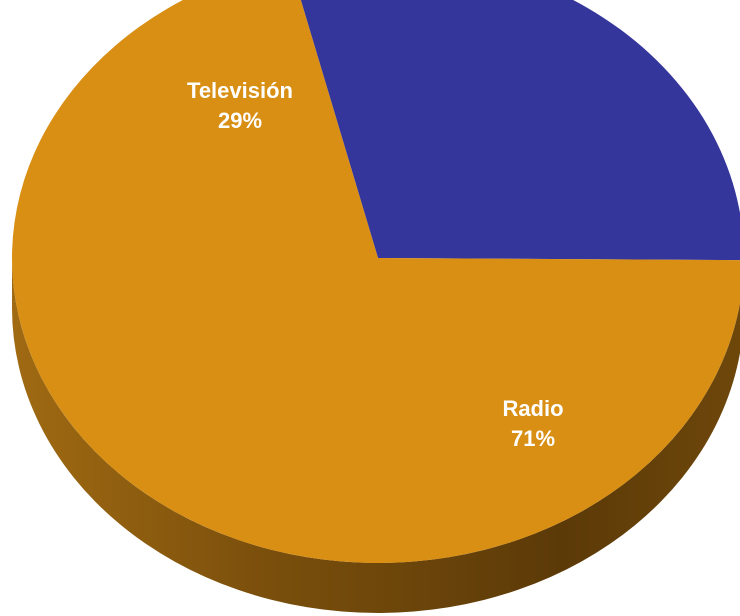 This screenshot has height=616, width=740. Describe the element at coordinates (533, 438) in the screenshot. I see `slice-value-radio: 71%` at that location.